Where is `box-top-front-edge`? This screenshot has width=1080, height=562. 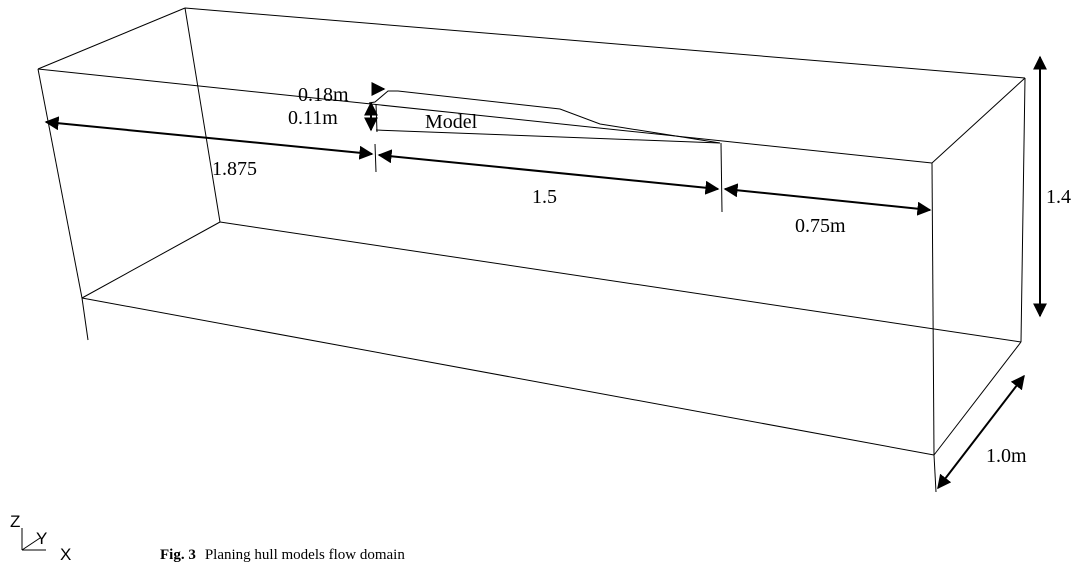 box-top-front-edge is located at coordinates (485, 116).